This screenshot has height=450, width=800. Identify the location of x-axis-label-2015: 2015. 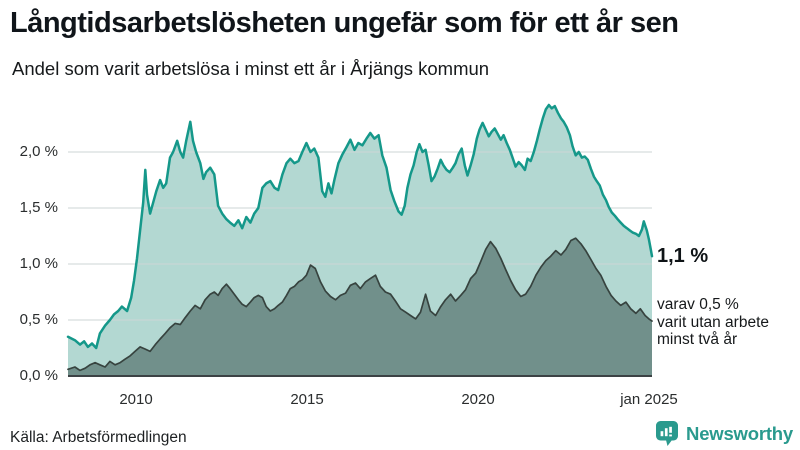
(307, 399).